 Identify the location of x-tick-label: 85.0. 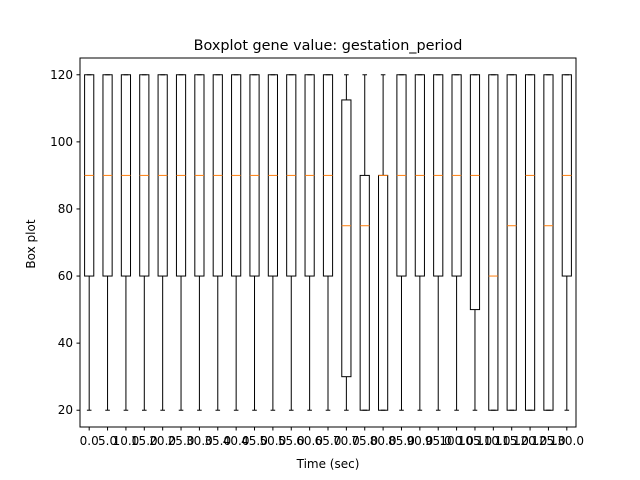
(401, 441).